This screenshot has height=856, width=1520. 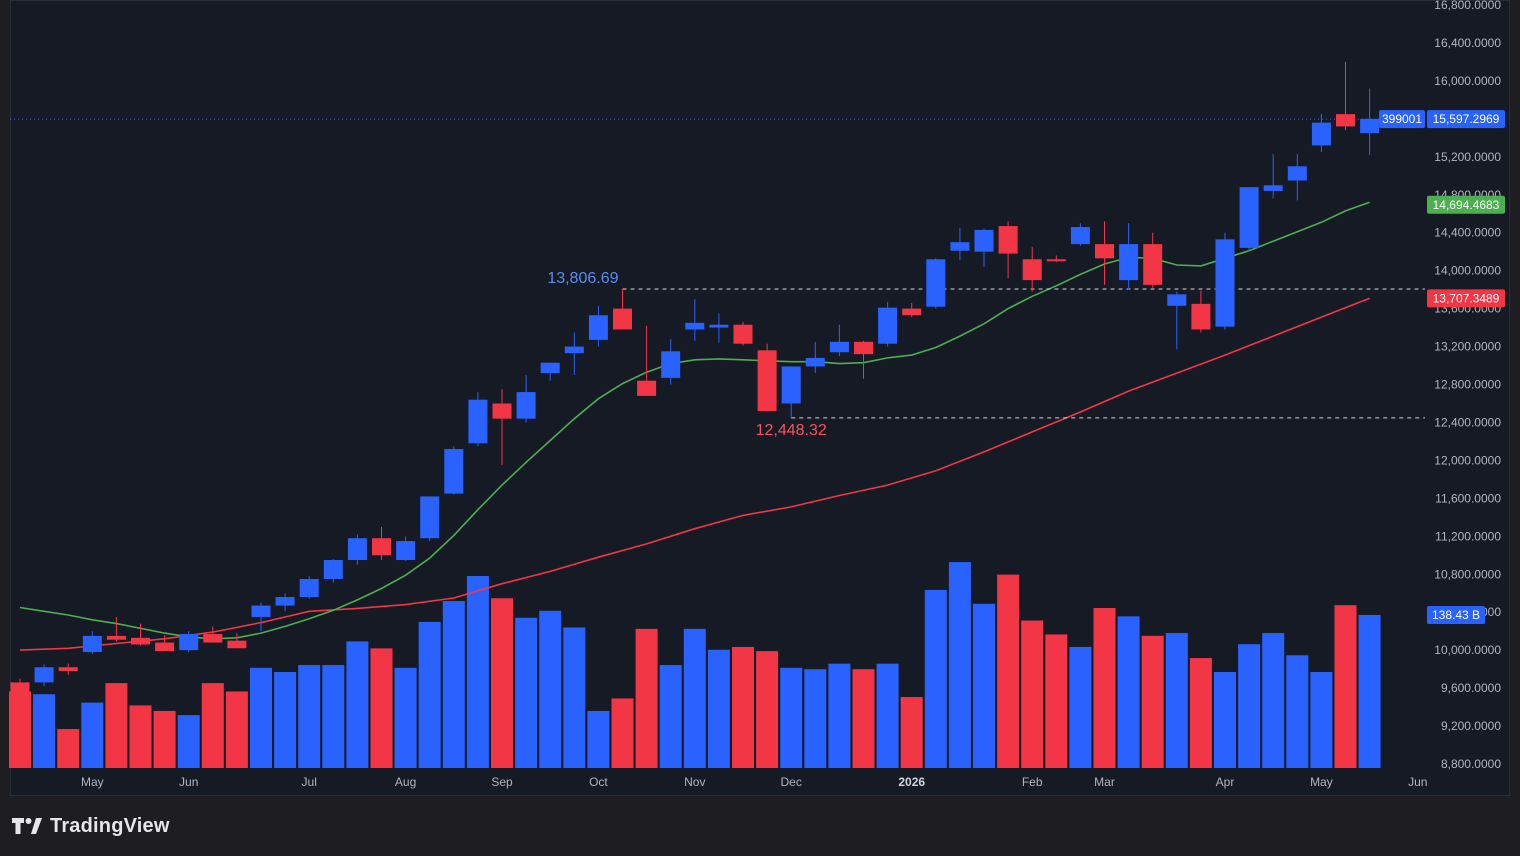 I want to click on tradingview-brand: TradingView, so click(x=91, y=826).